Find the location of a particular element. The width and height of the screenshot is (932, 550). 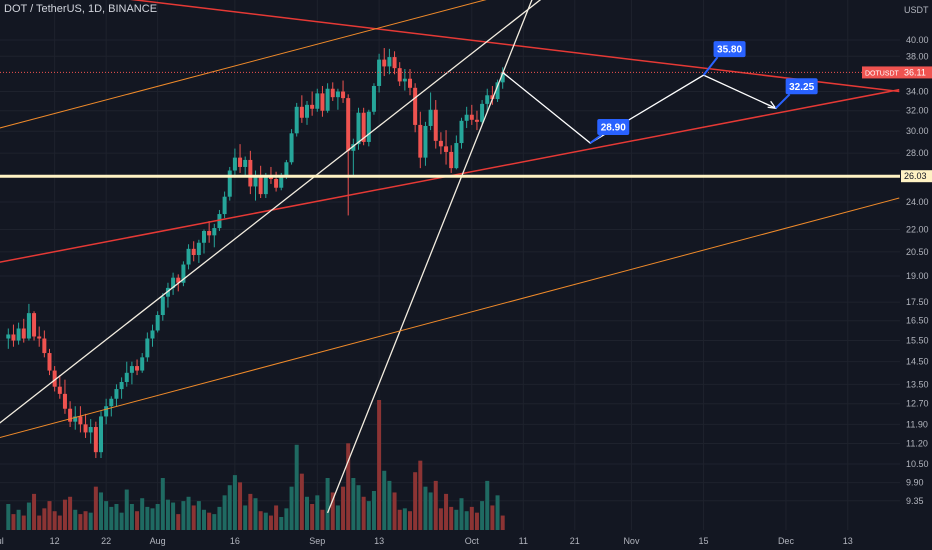

price-tick-label: 20.50 is located at coordinates (917, 252).